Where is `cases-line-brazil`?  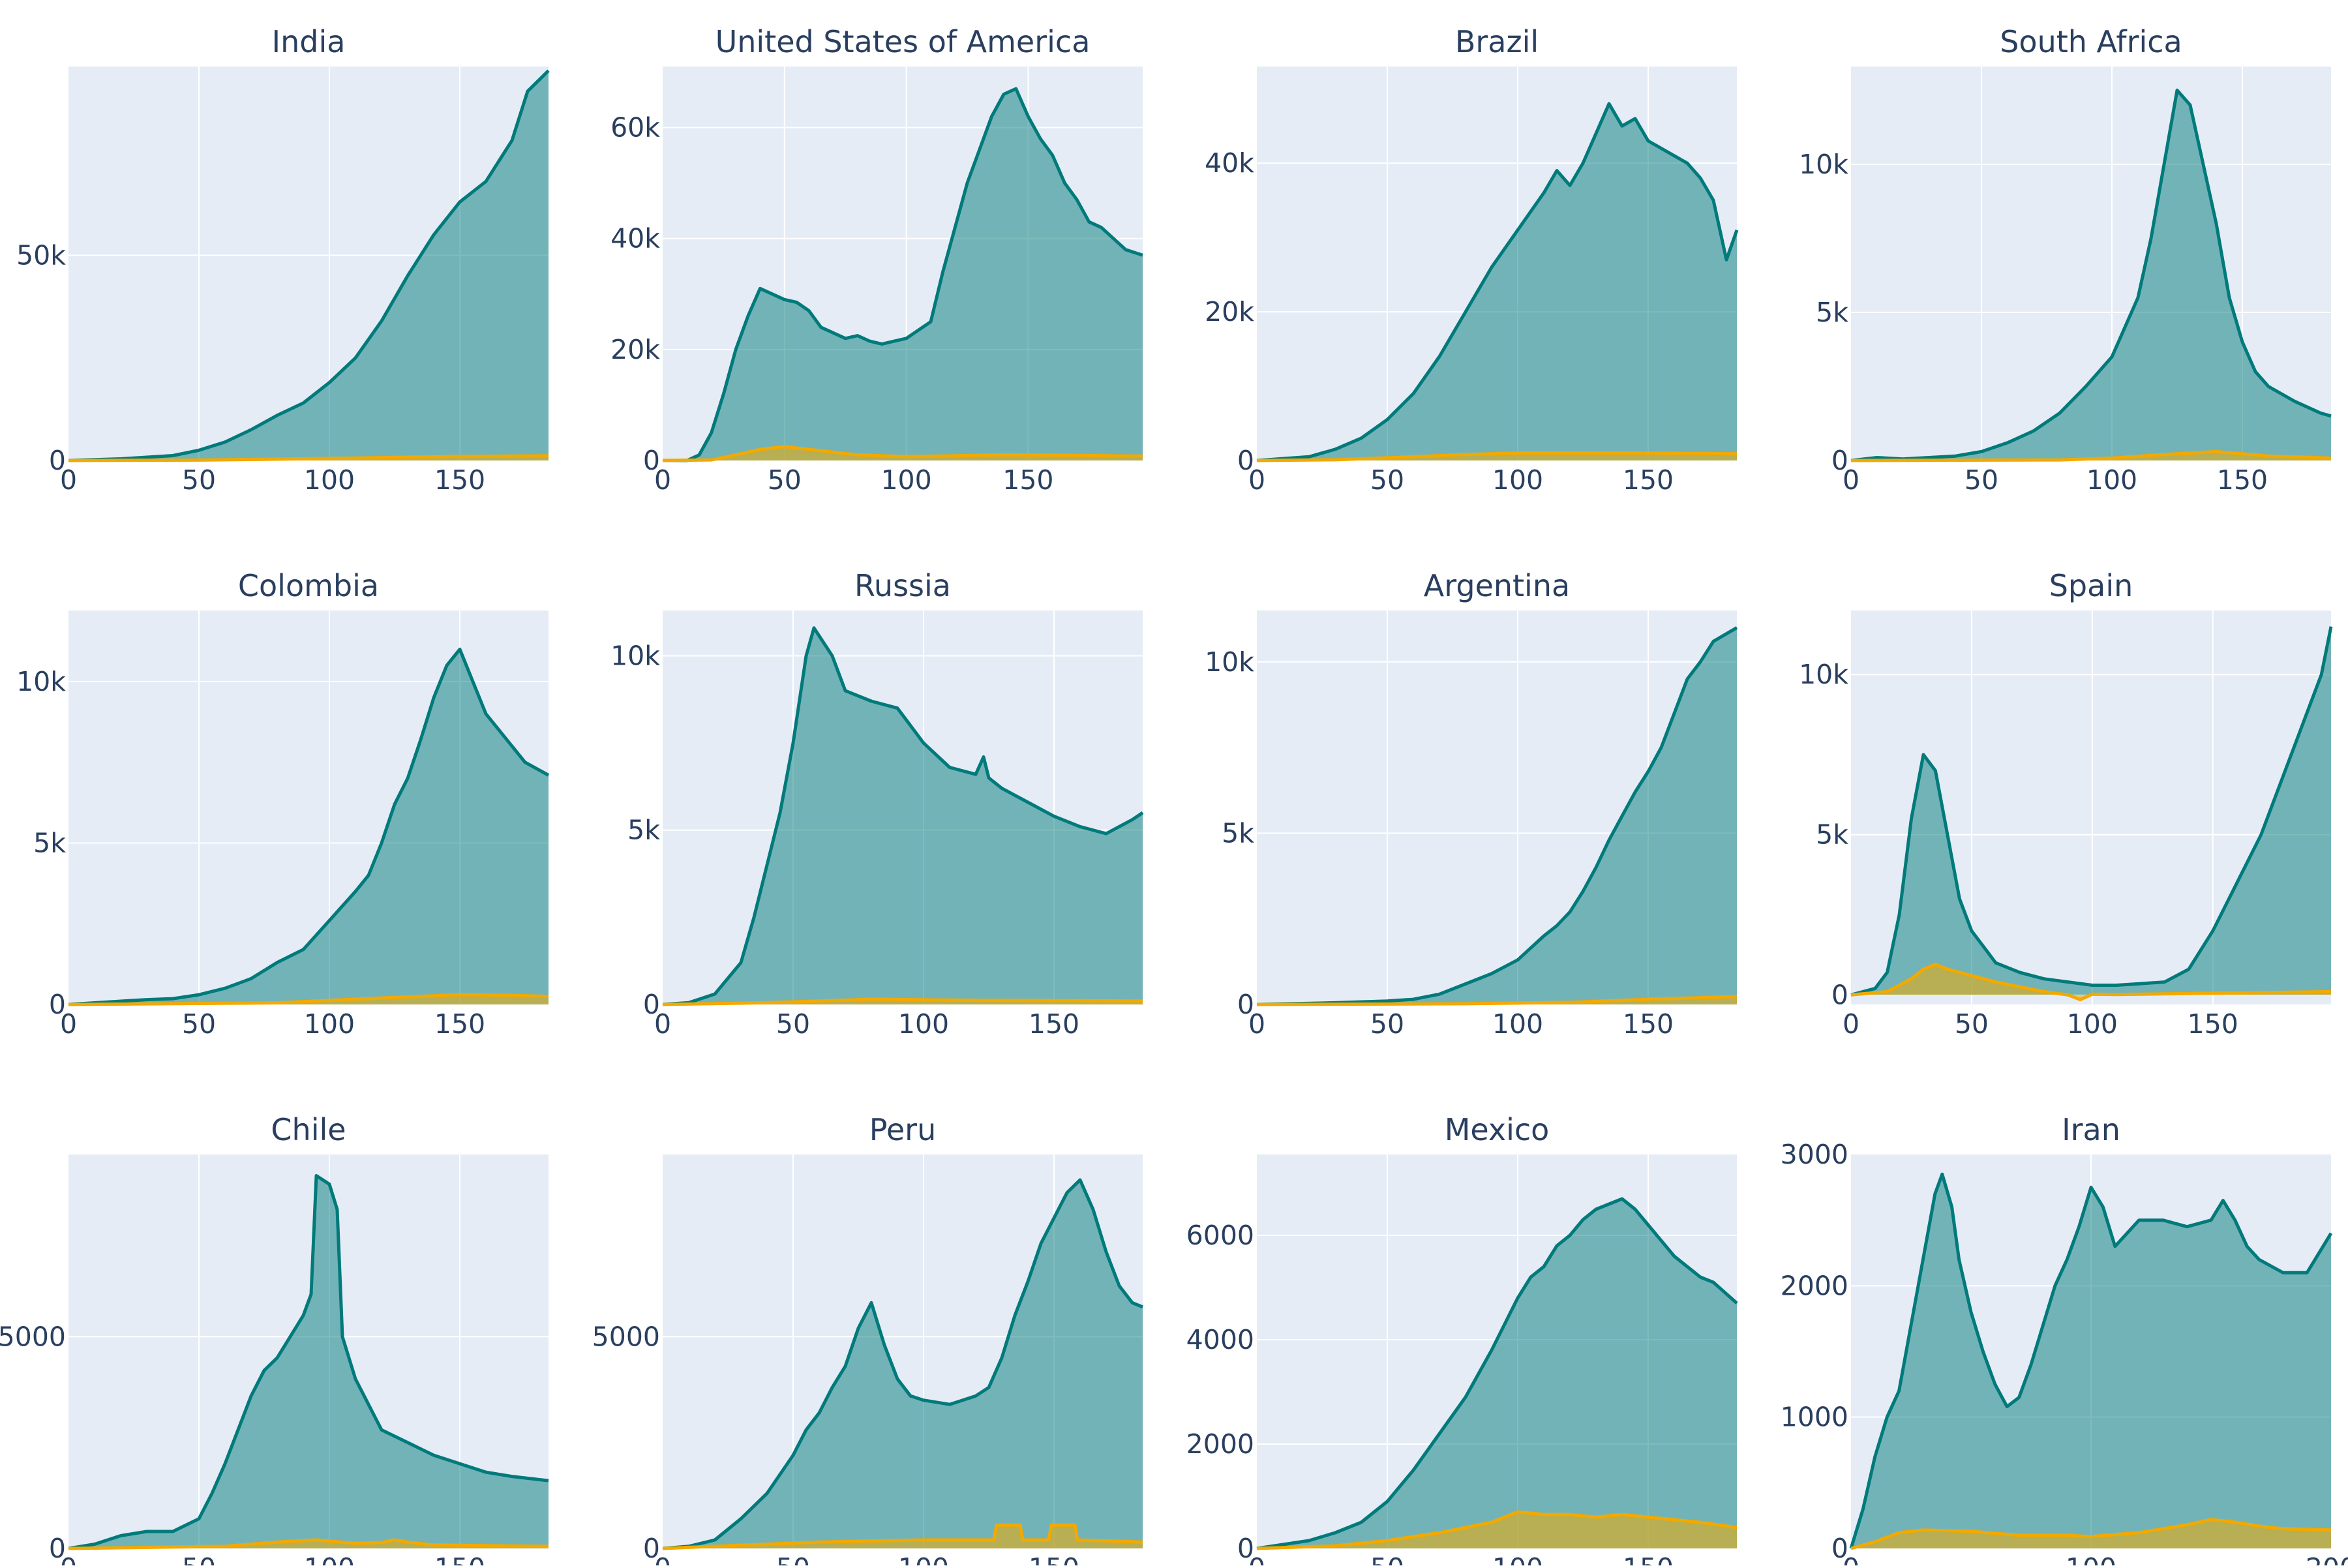 cases-line-brazil is located at coordinates (1498, 282).